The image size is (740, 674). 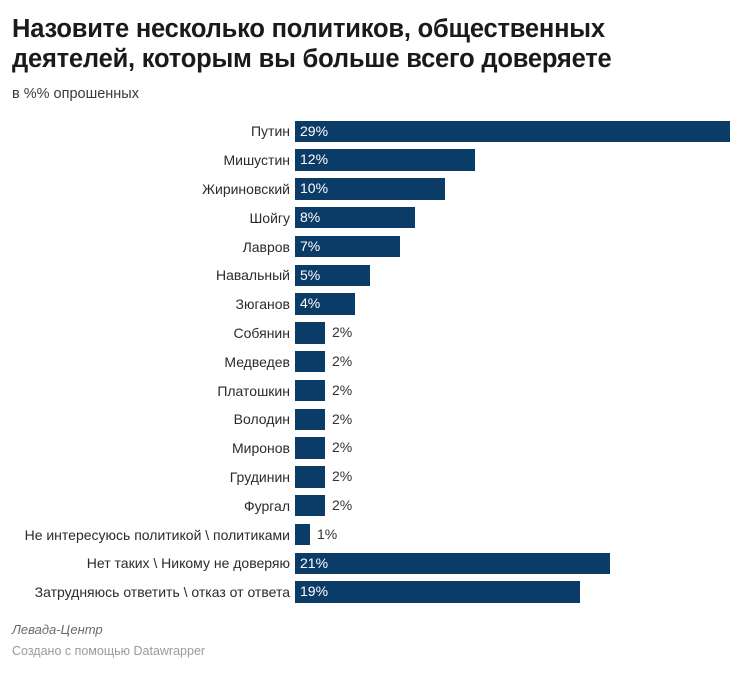 I want to click on bar-track: 19%, so click(x=517, y=592).